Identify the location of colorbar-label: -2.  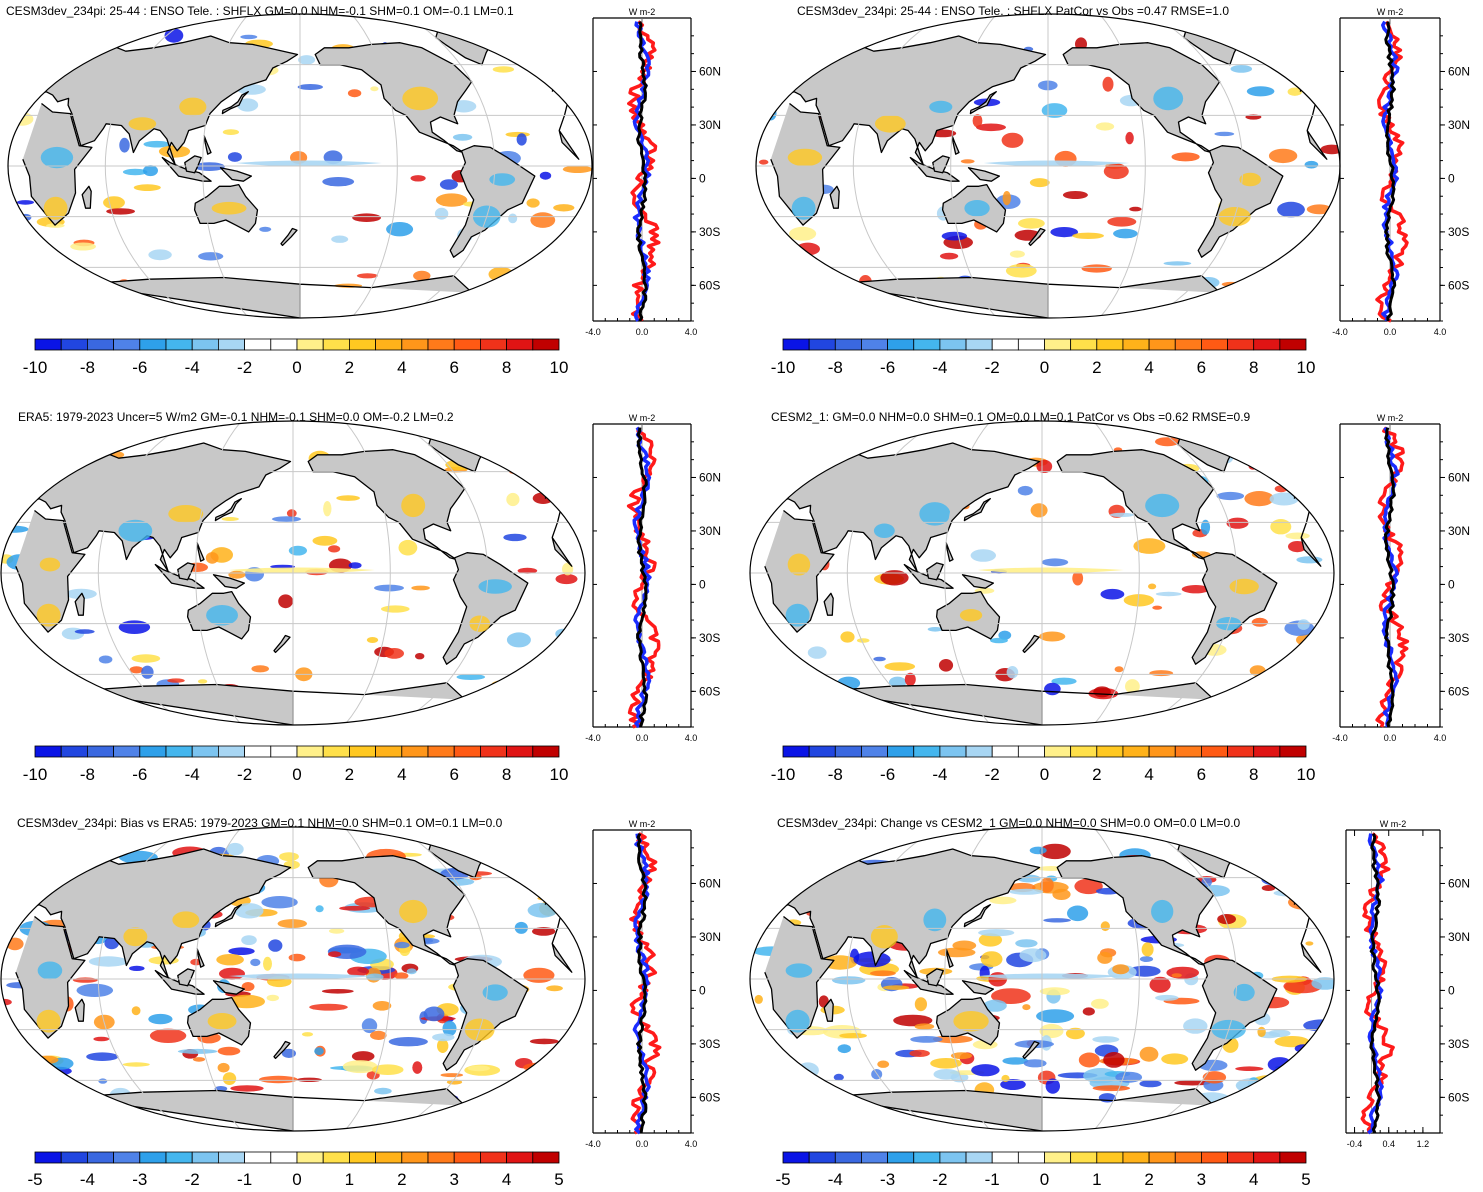
(192, 1178).